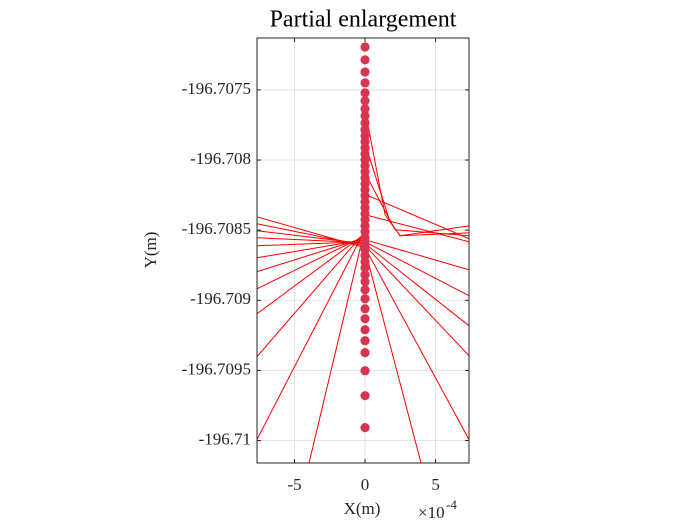  What do you see at coordinates (362, 508) in the screenshot?
I see `x-axis-label: X(m)` at bounding box center [362, 508].